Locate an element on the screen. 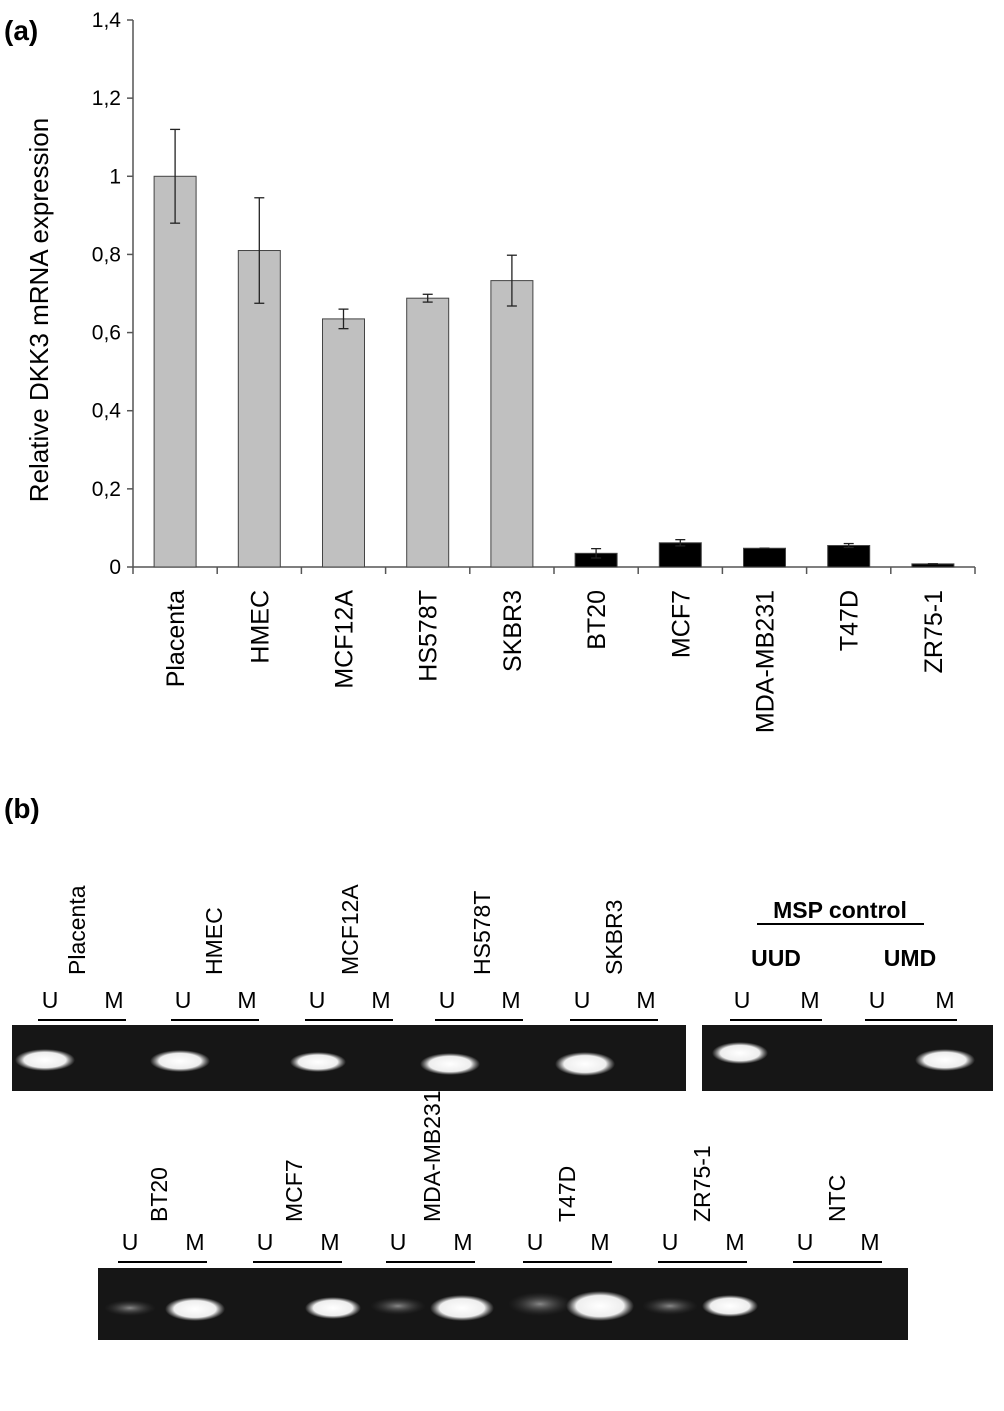 This screenshot has width=1004, height=1411. y-tick-label: 0,6 is located at coordinates (106, 333).